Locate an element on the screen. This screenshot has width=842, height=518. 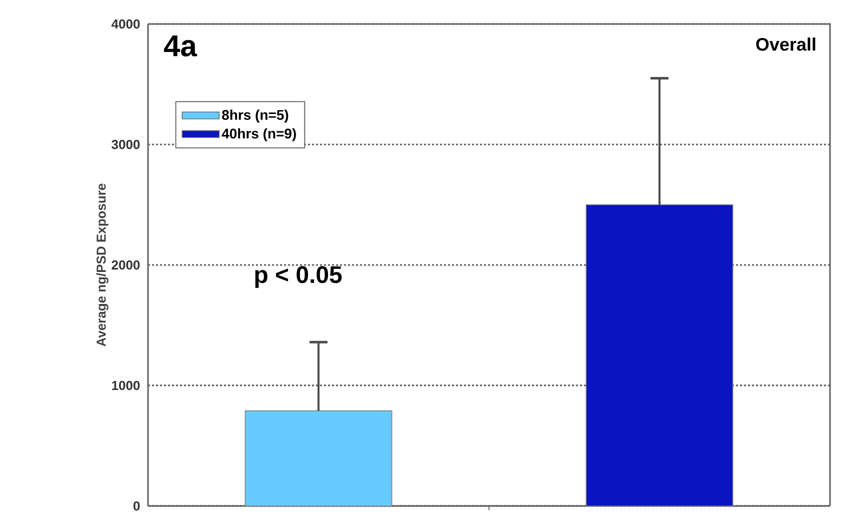
y-tick-label: 4000 is located at coordinates (125, 24).